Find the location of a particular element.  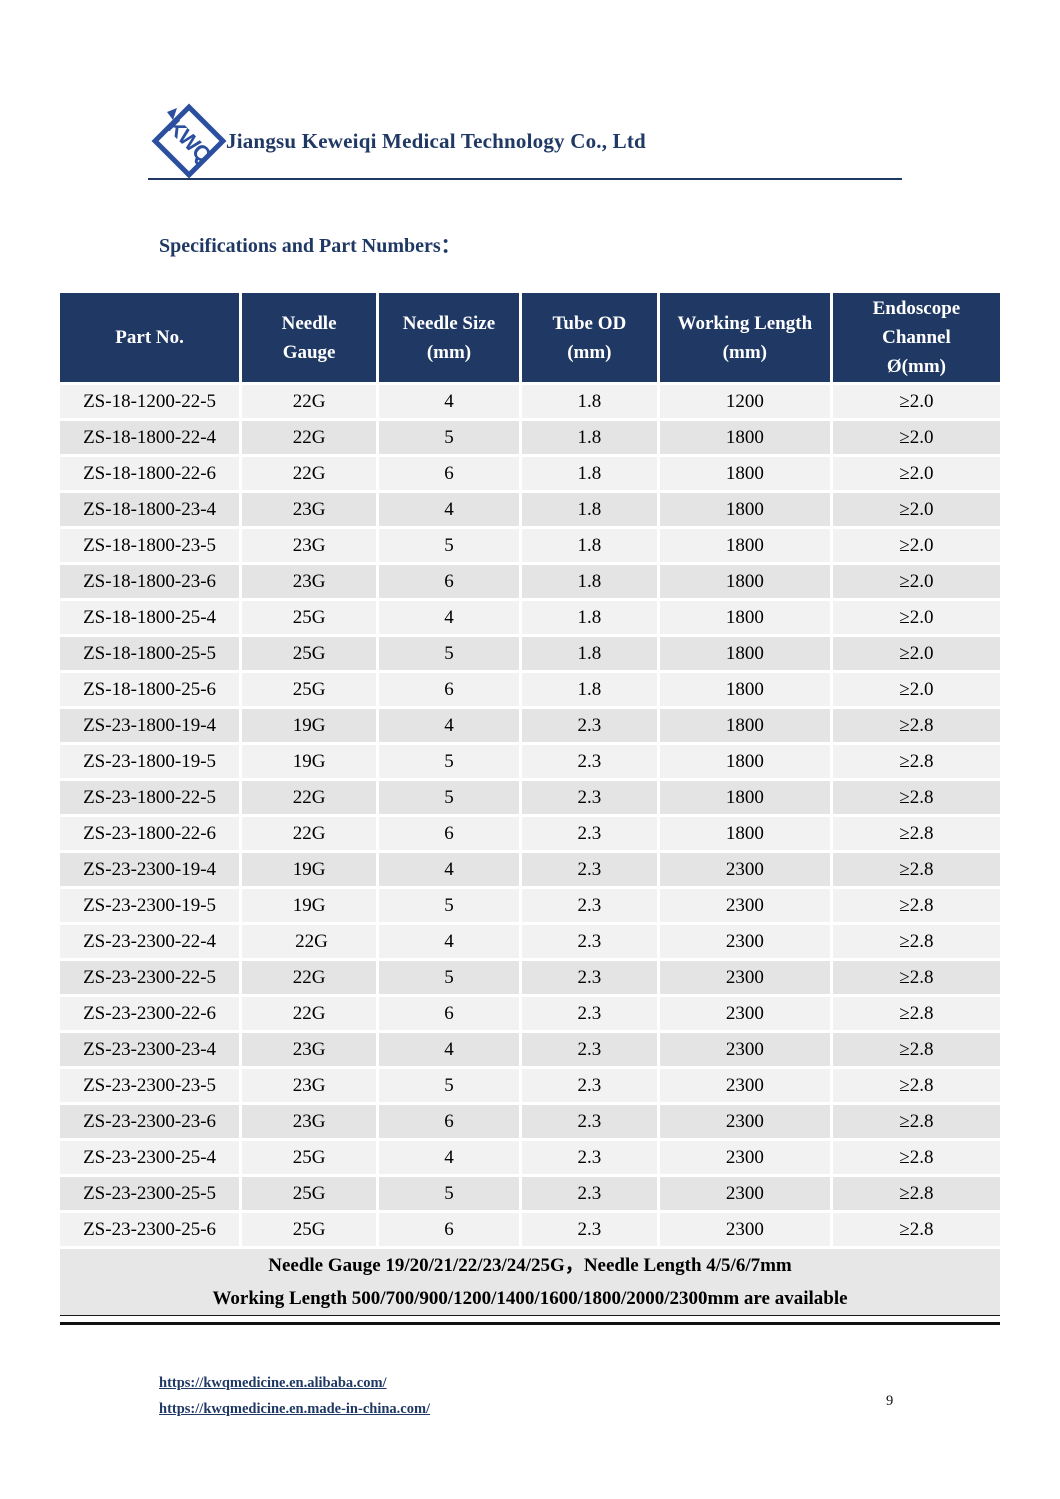

col-header-working-length: Working Length (mm) is located at coordinates (744, 337).